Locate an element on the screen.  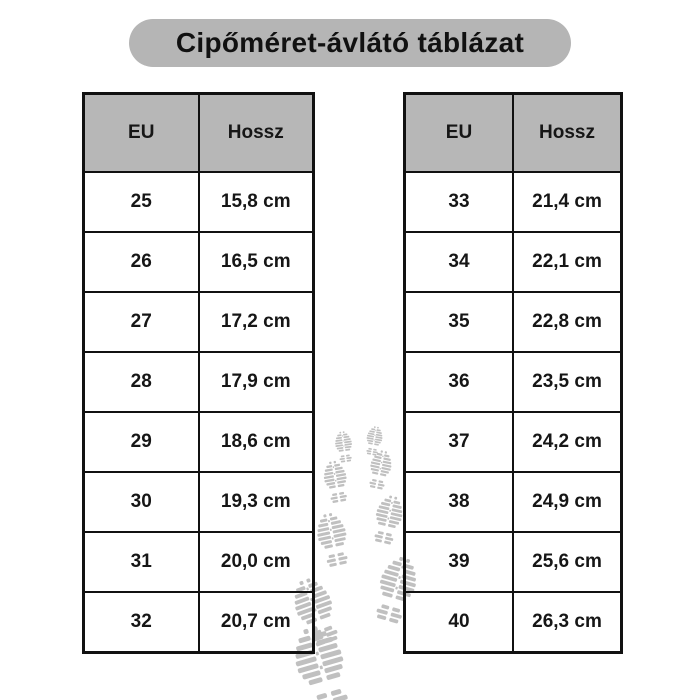
table-row: 32 20,7 cm is located at coordinates (198, 622).